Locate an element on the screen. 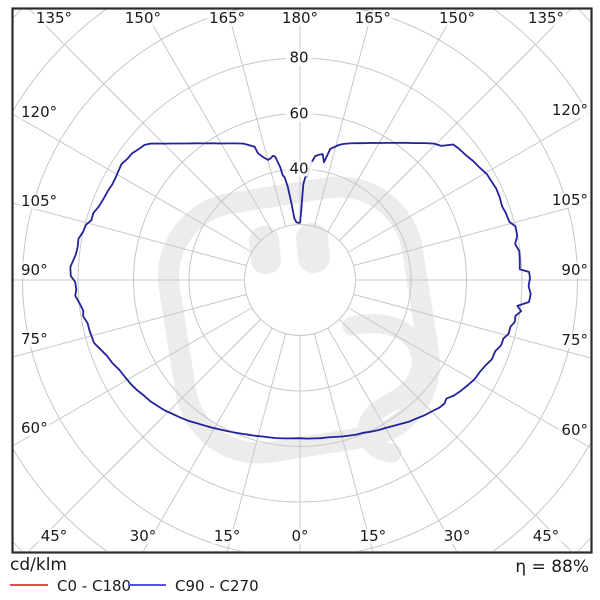 Image resolution: width=600 pixels, height=600 pixels. legend-label-c0-c180: C0 - C180 is located at coordinates (94, 586).